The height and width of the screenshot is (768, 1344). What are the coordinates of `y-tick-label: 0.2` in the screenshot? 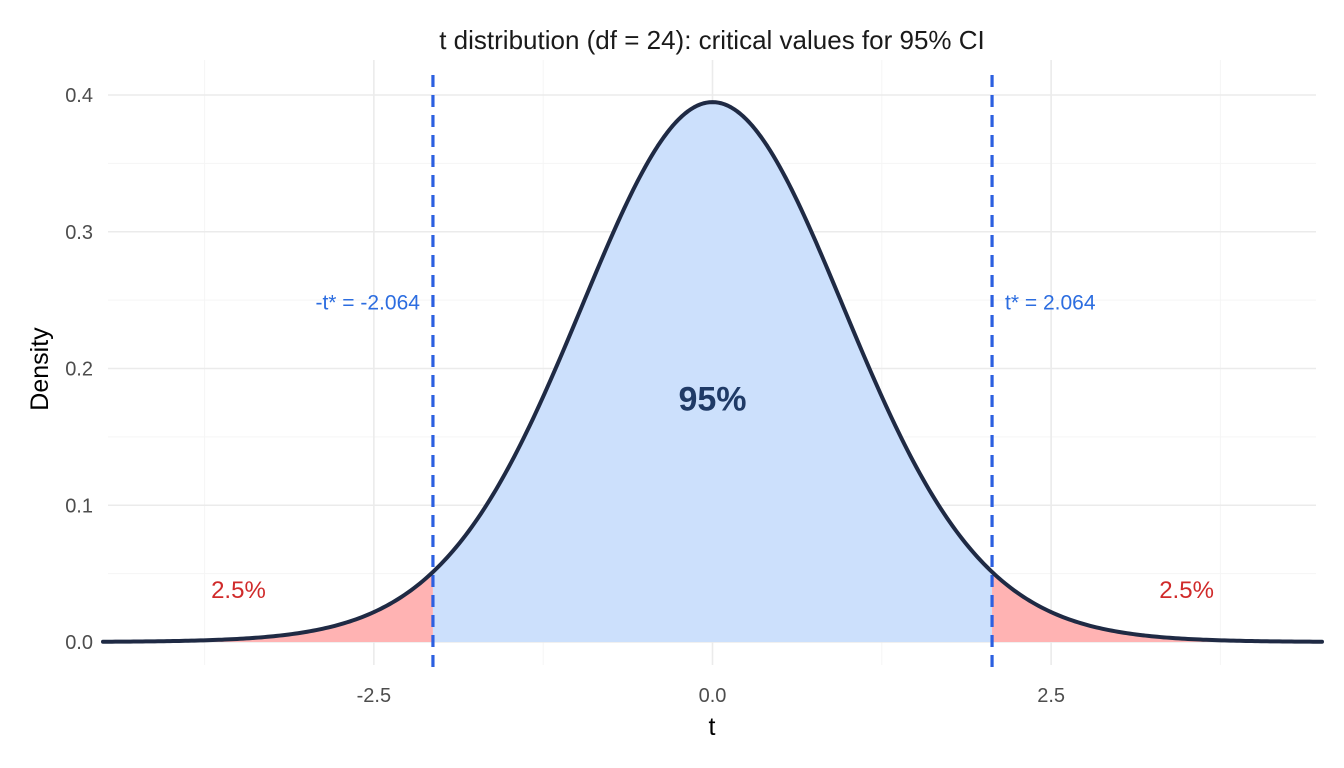 It's located at (79, 370).